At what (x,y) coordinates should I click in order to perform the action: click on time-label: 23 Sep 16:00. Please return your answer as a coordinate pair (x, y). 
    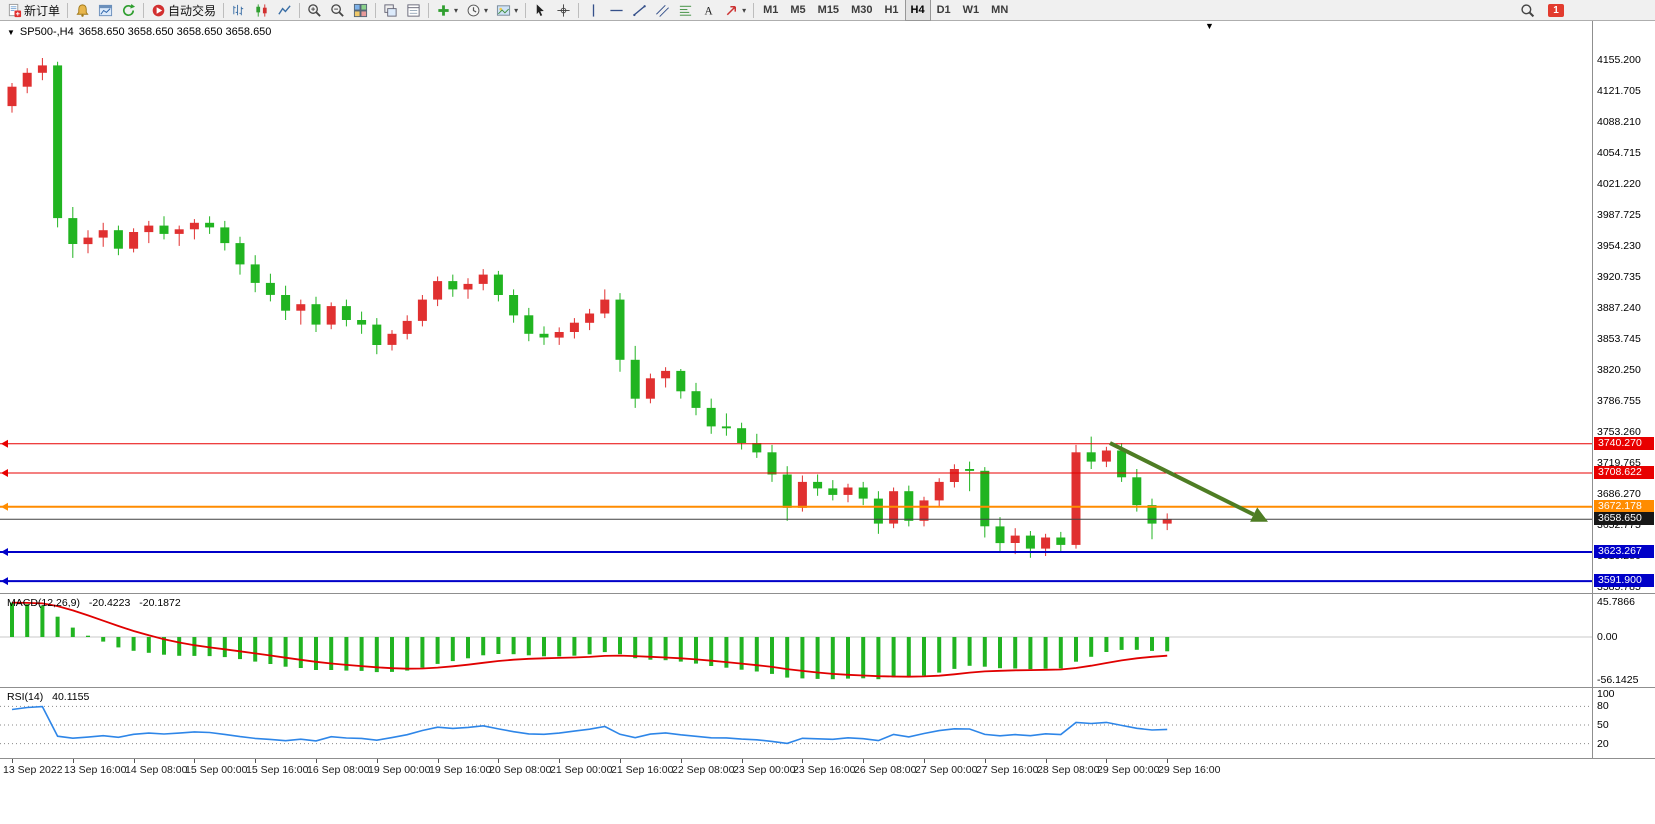
    Looking at the image, I should click on (824, 770).